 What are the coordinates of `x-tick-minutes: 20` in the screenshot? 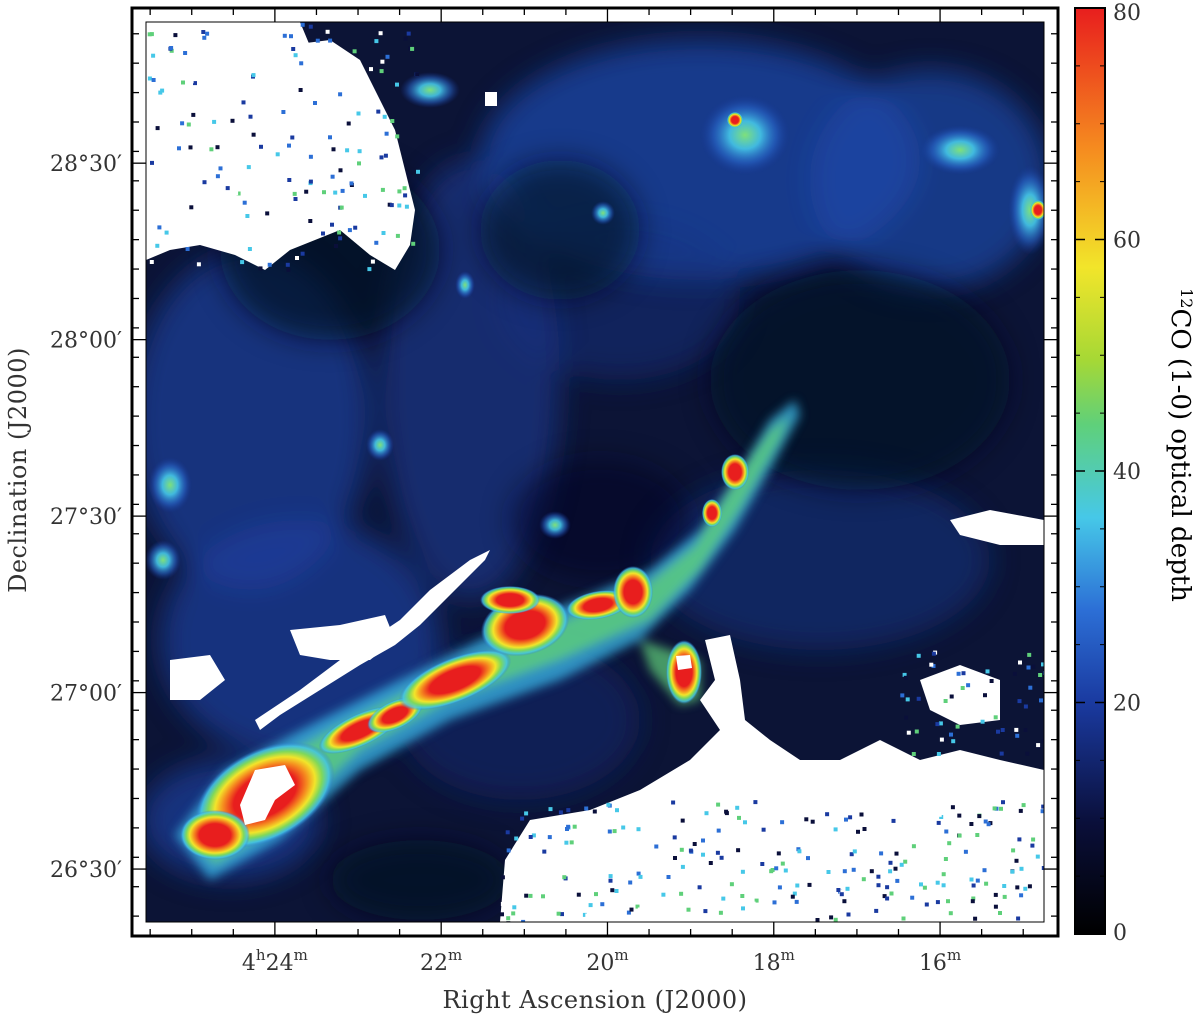 It's located at (600, 963).